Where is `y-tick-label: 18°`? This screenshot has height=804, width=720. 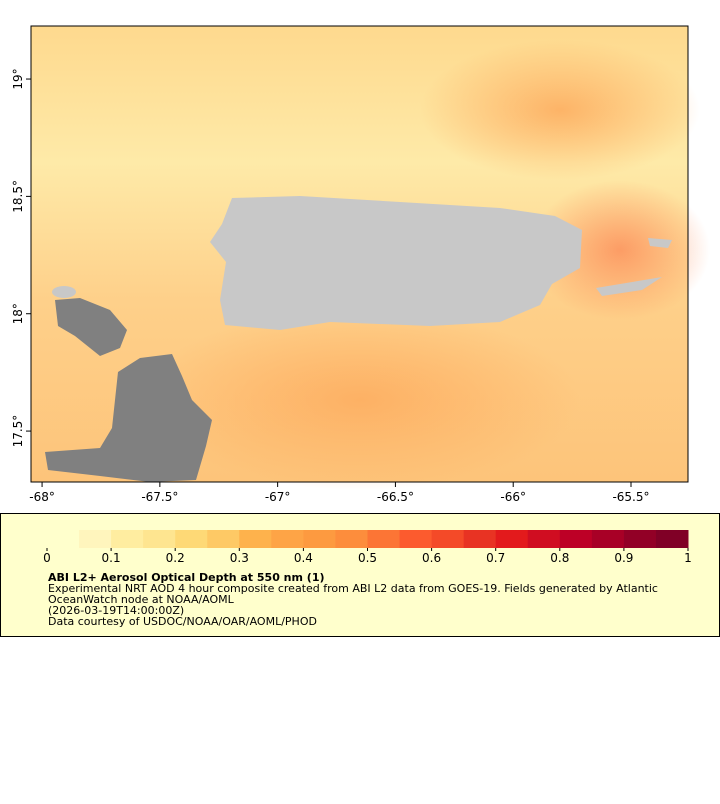
y-tick-label: 18° is located at coordinates (18, 313).